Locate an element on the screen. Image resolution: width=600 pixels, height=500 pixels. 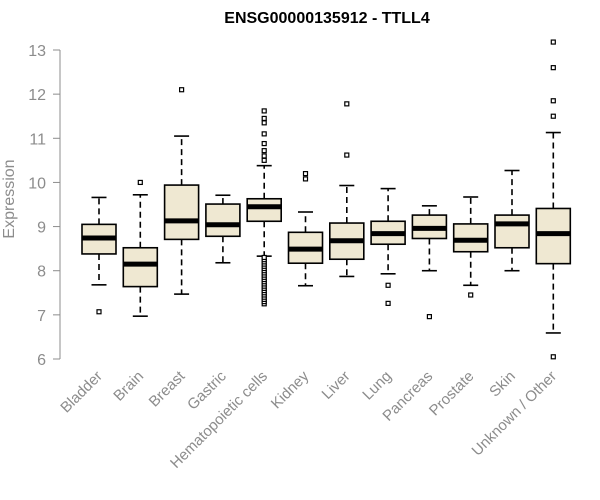
y-tick-label: 11 is located at coordinates (37, 139).